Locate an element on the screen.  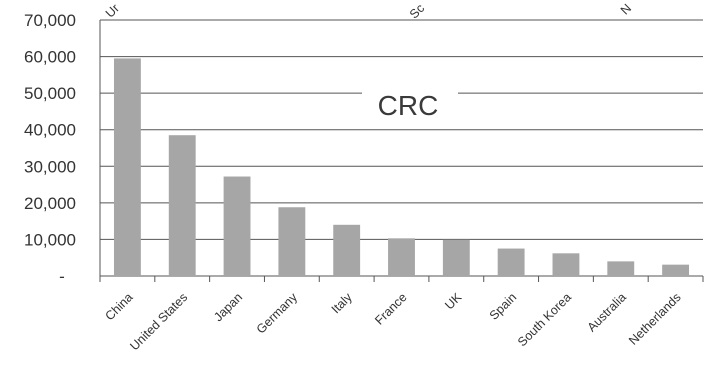
x-tick-label: China is located at coordinates (119, 306).